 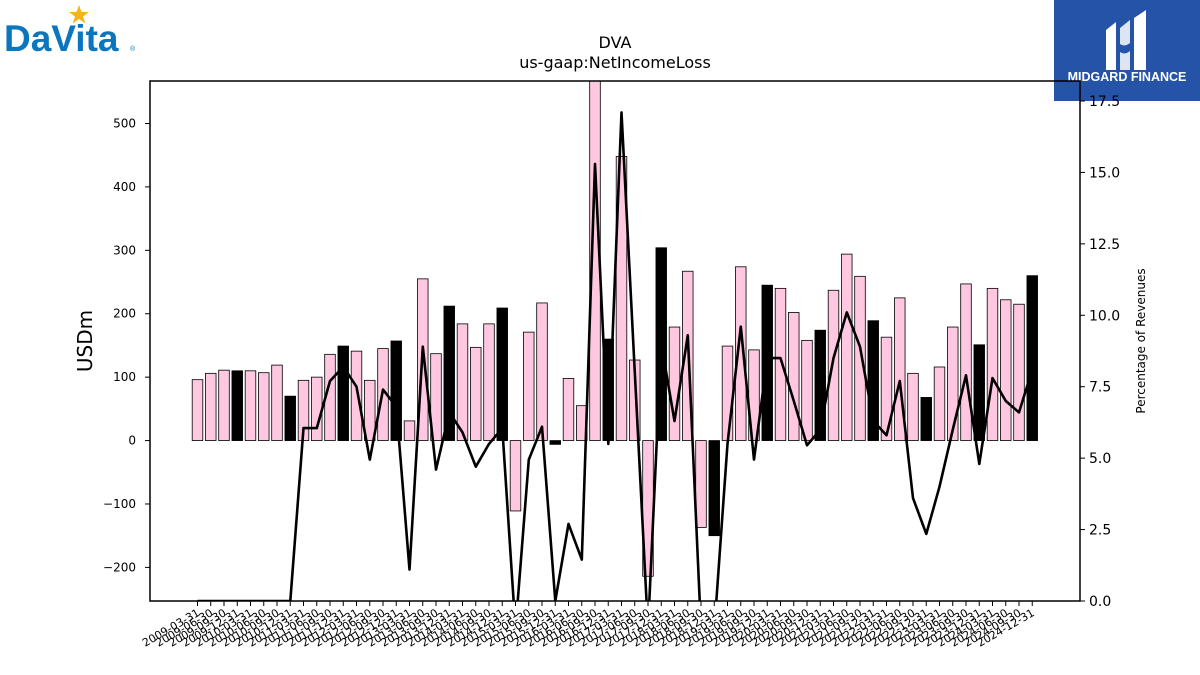 I want to click on chart-subtitle: us-gaap:NetIncomeLoss, so click(x=615, y=62).